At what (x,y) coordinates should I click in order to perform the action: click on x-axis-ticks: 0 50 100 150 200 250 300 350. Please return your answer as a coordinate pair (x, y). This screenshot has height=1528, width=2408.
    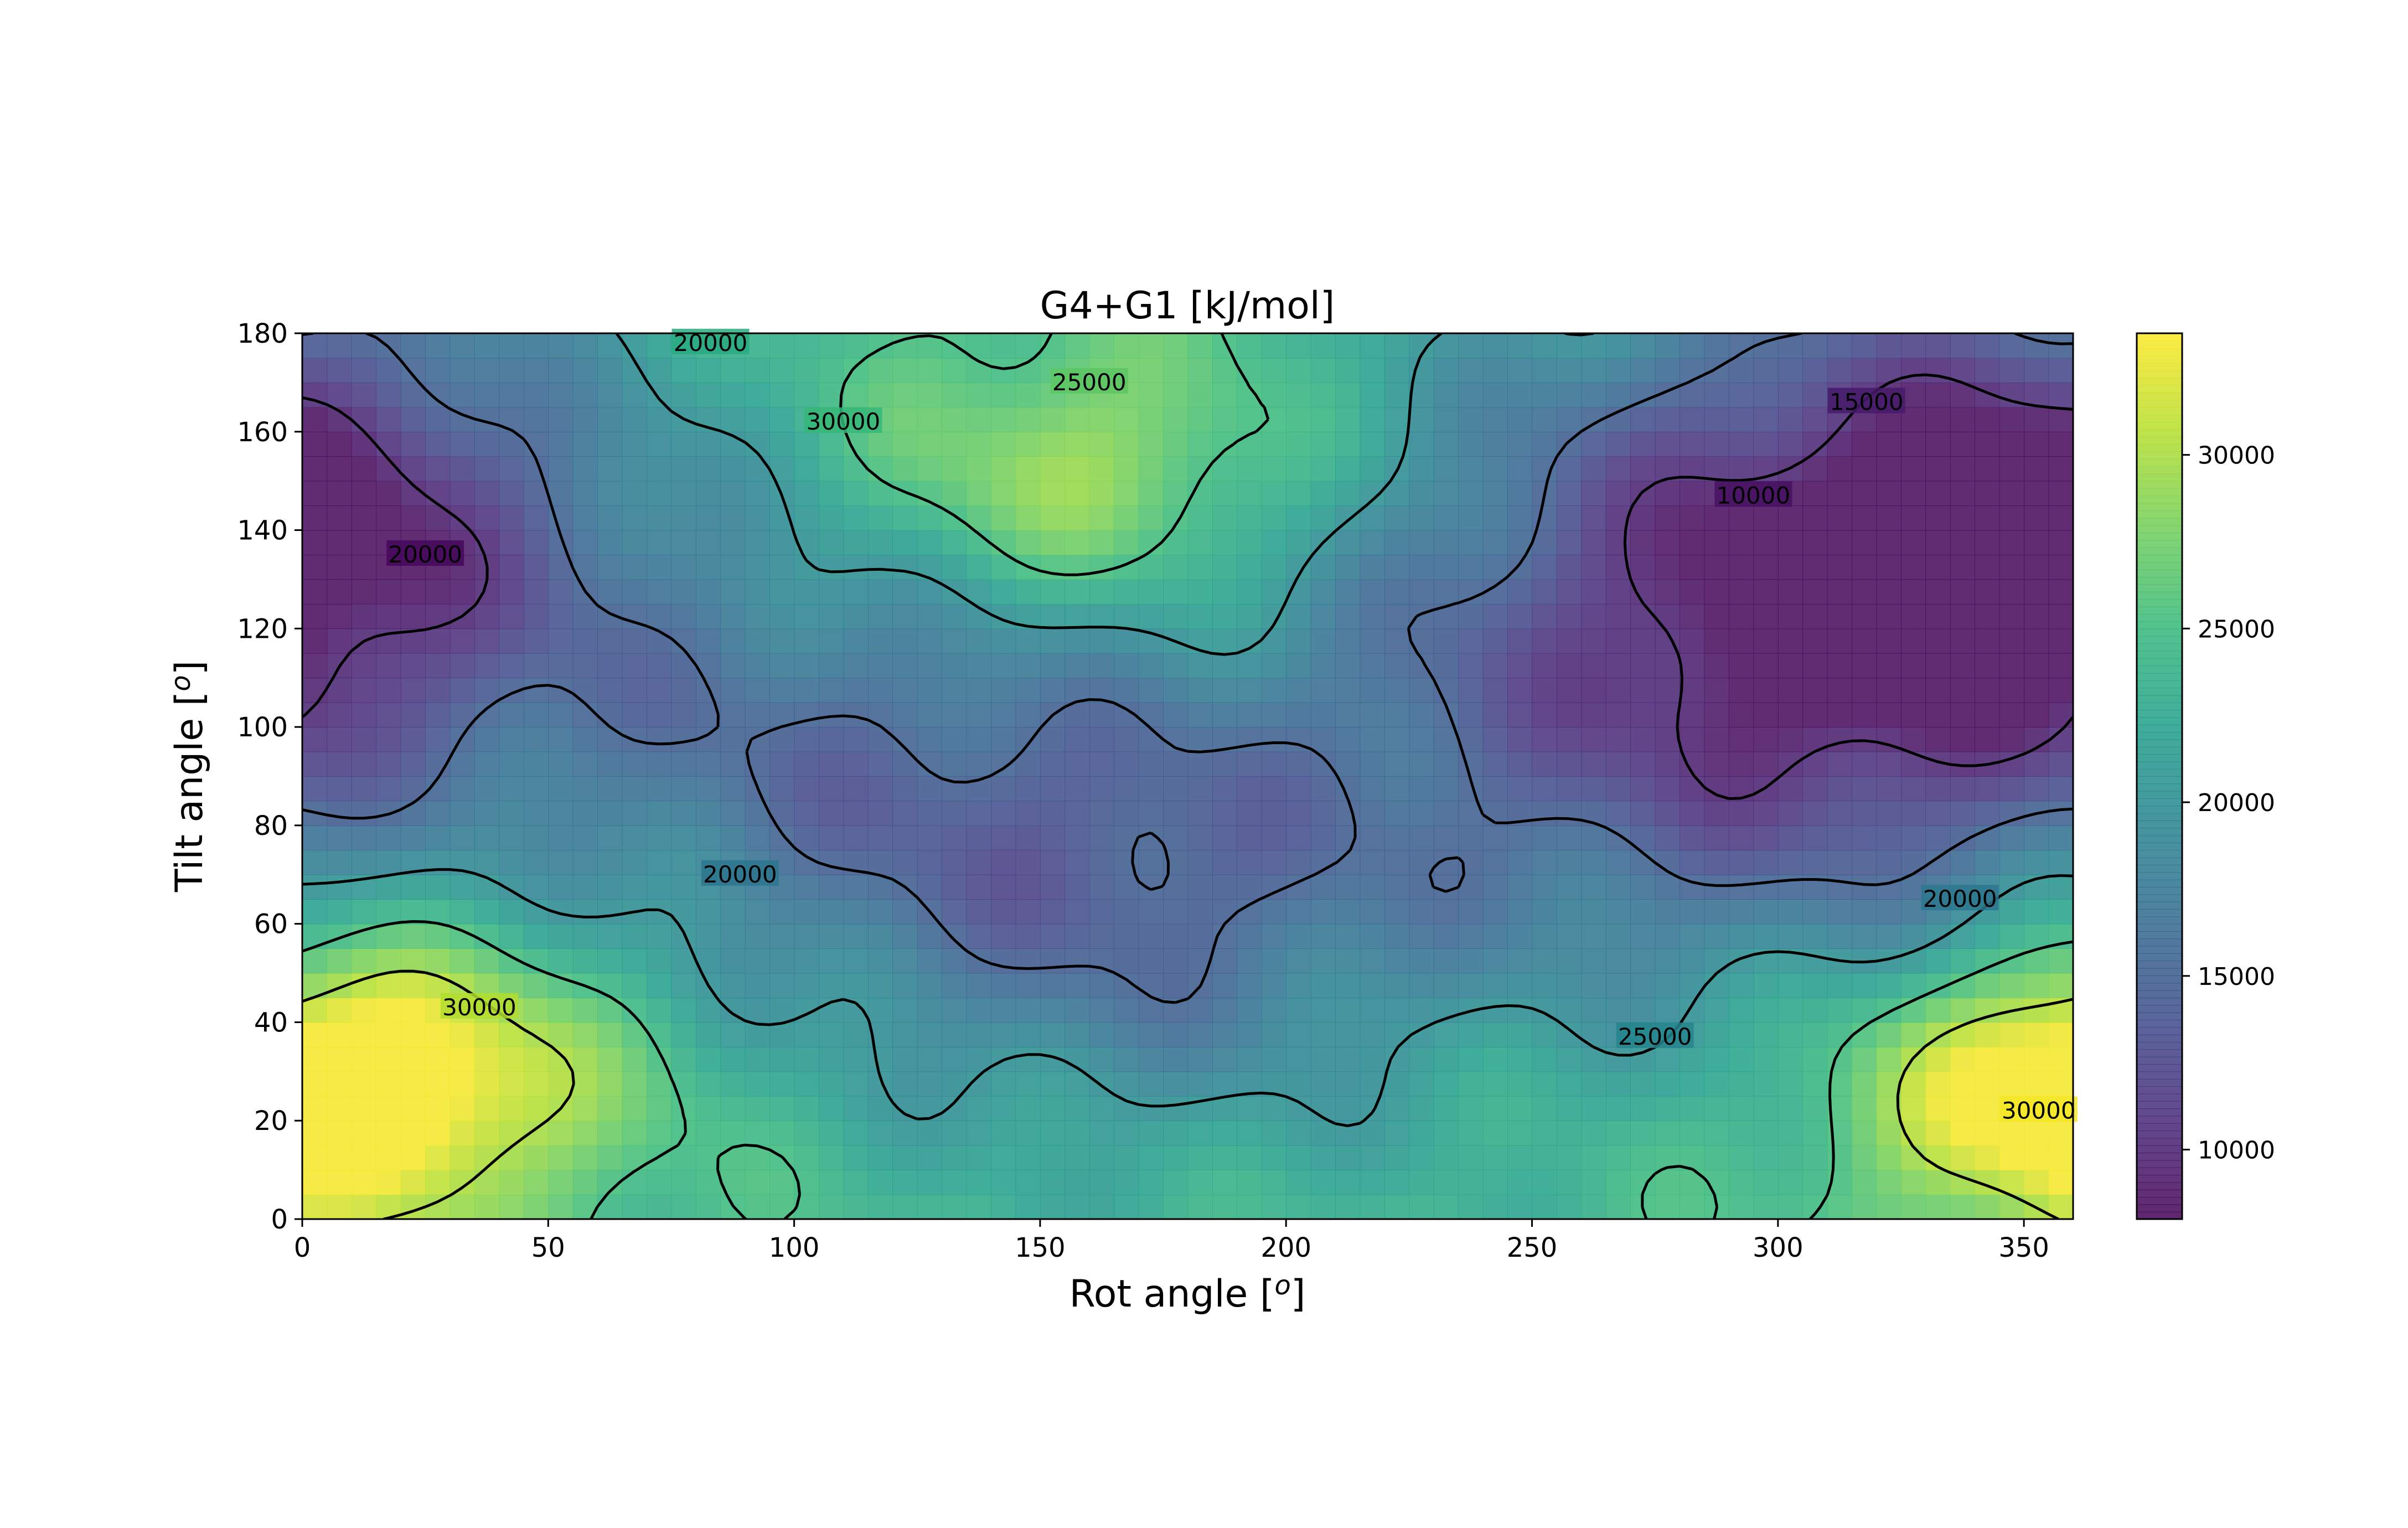
    Looking at the image, I should click on (1171, 1241).